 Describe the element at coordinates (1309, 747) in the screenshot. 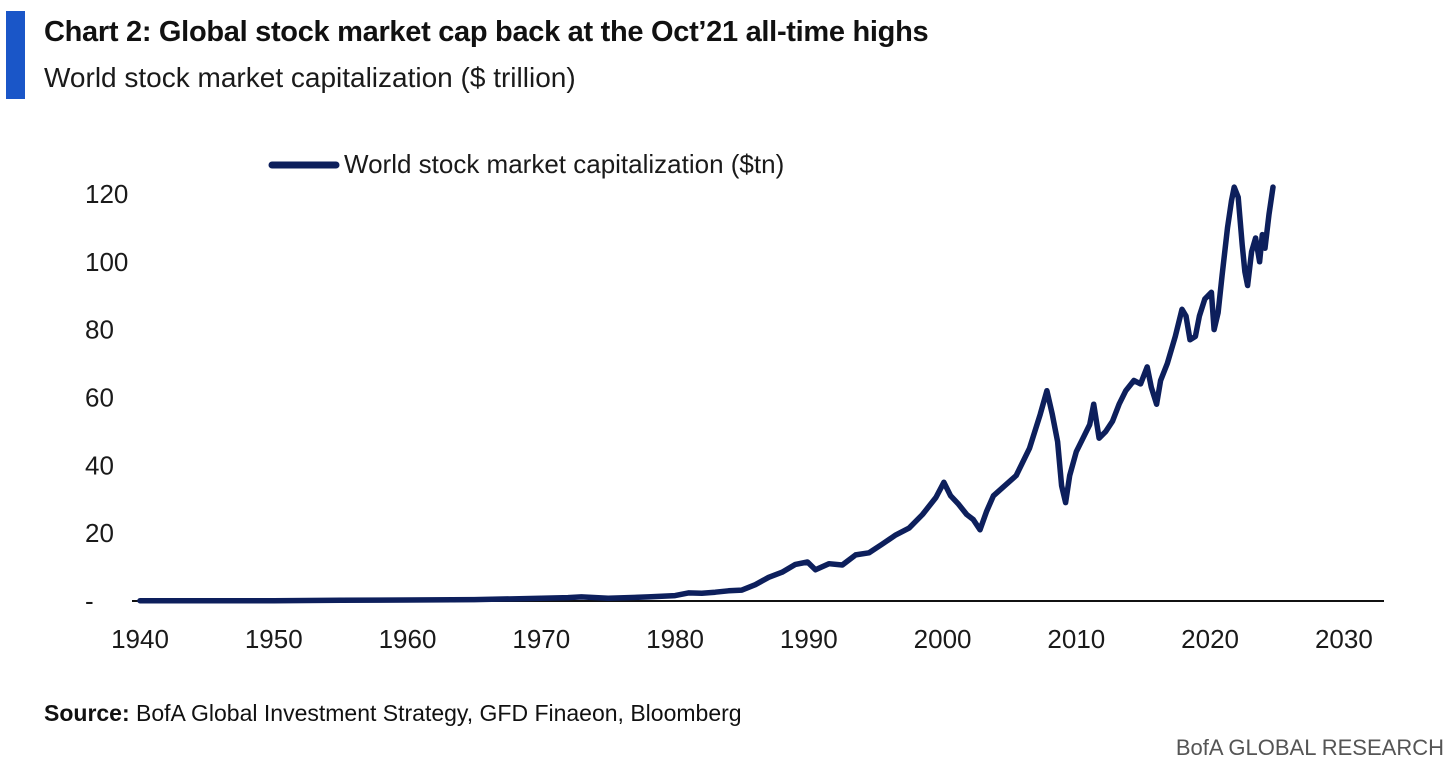

I see `brand-label: BofA GLOBAL RESEARCH` at that location.